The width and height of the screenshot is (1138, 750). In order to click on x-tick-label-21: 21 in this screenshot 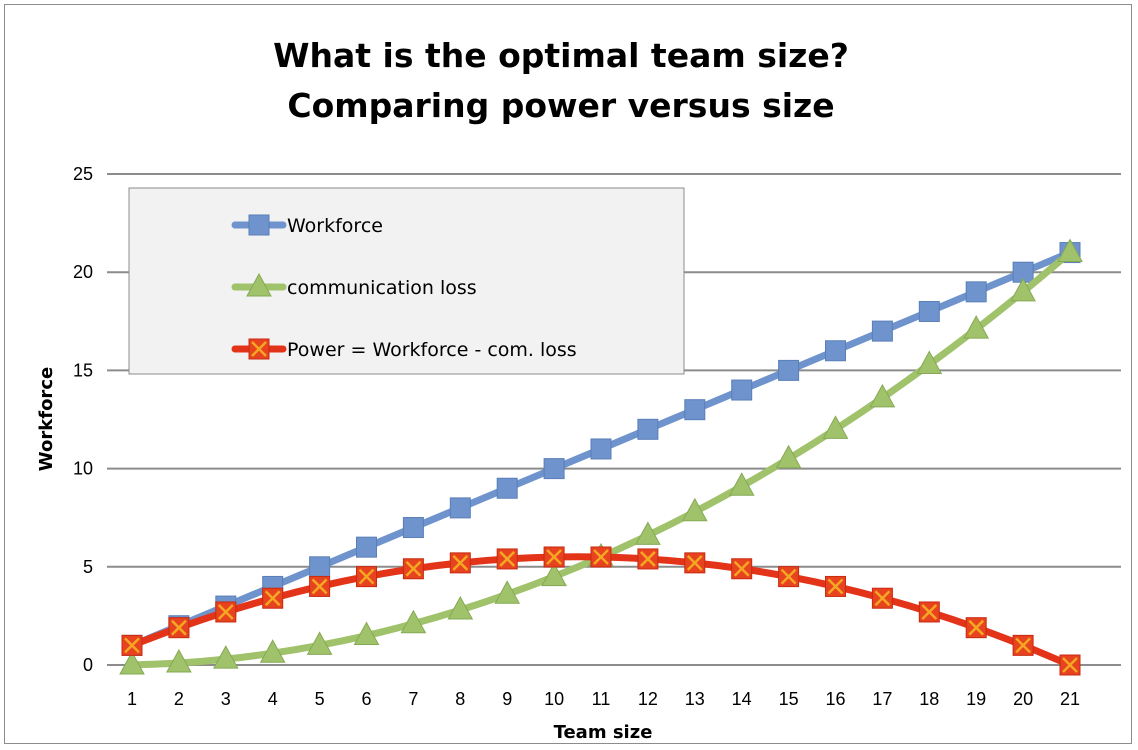, I will do `click(1070, 699)`.